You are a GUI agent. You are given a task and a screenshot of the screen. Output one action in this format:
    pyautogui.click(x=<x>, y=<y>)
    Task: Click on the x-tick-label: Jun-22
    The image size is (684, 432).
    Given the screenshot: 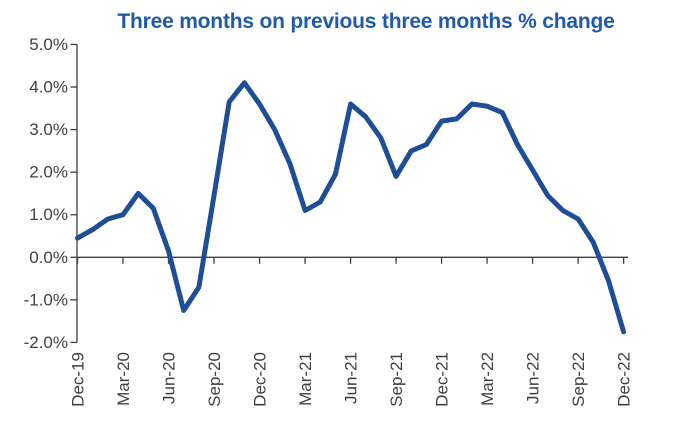 What is the action you would take?
    pyautogui.click(x=533, y=378)
    